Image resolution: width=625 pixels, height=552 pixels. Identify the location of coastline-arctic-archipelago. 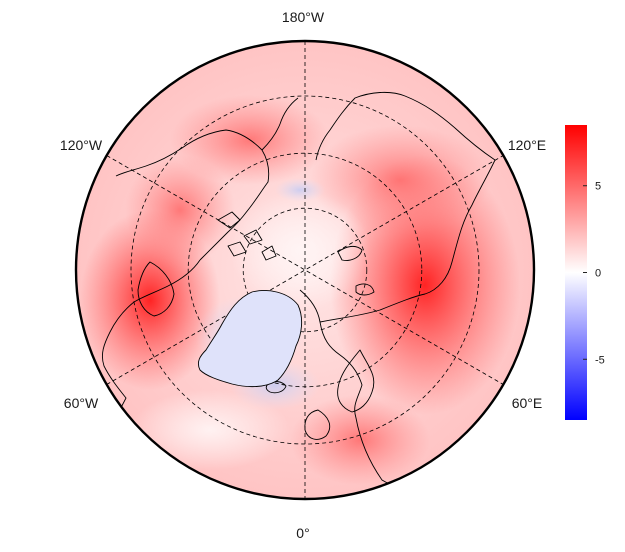
(247, 236).